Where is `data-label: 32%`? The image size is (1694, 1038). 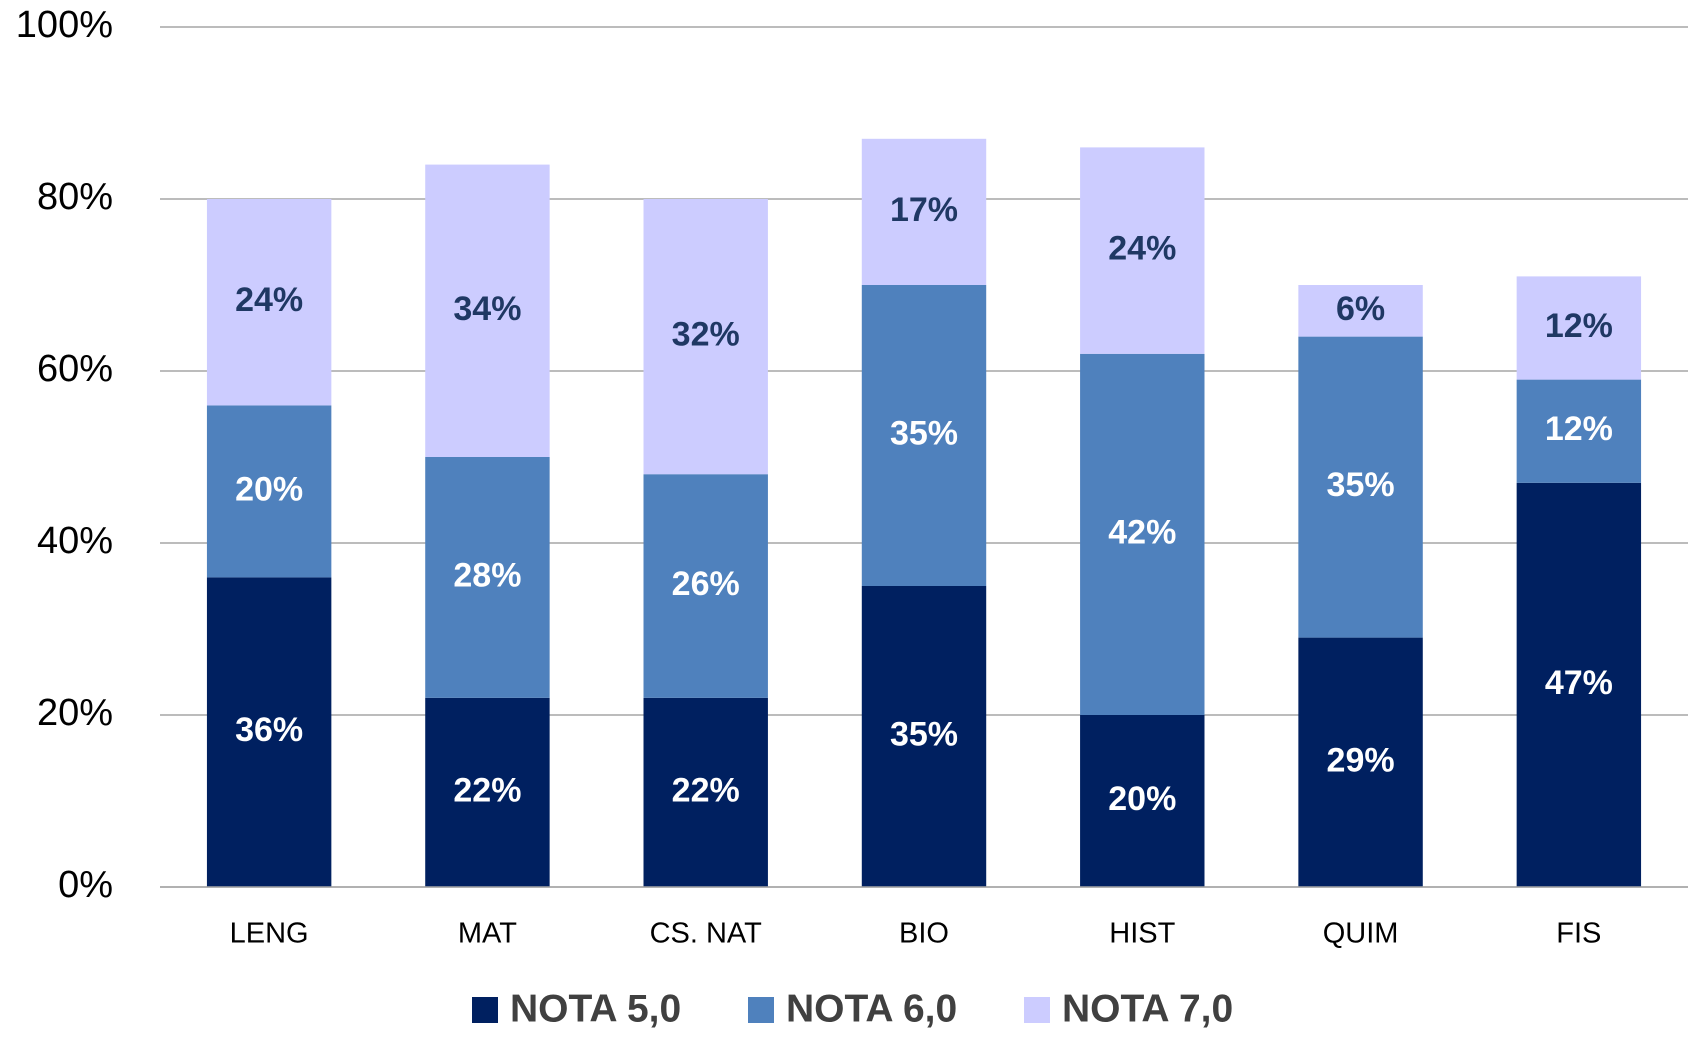
data-label: 32% is located at coordinates (706, 335).